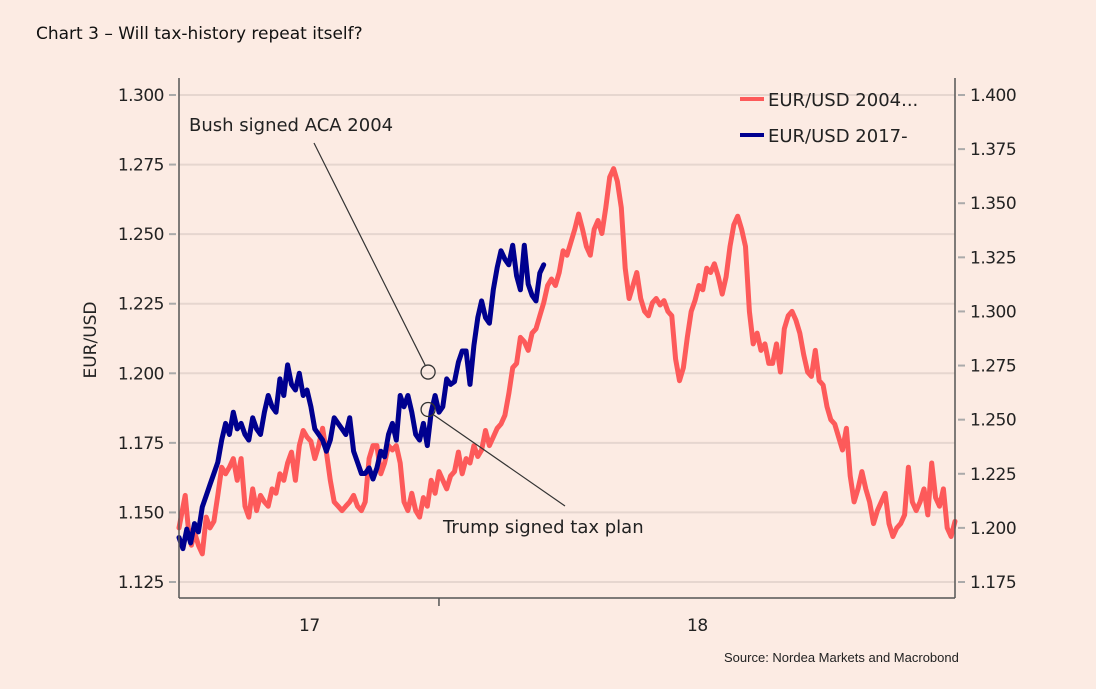 The image size is (1096, 689). Describe the element at coordinates (291, 125) in the screenshot. I see `annotation-bush-label: Bush signed ACA 2004` at that location.